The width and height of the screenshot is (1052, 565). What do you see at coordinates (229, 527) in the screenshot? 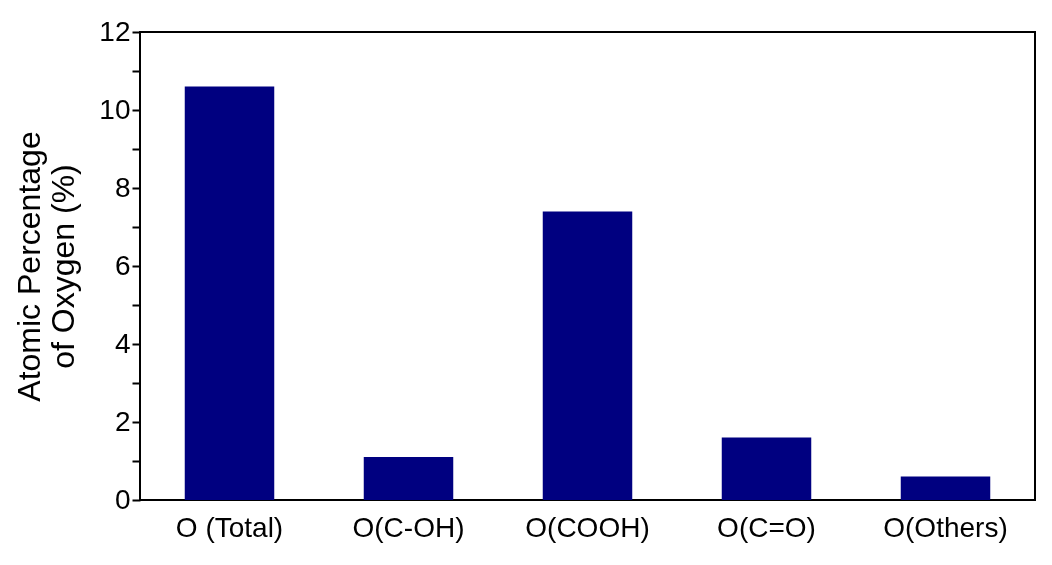
I see `x-tick-label: O (Total)` at bounding box center [229, 527].